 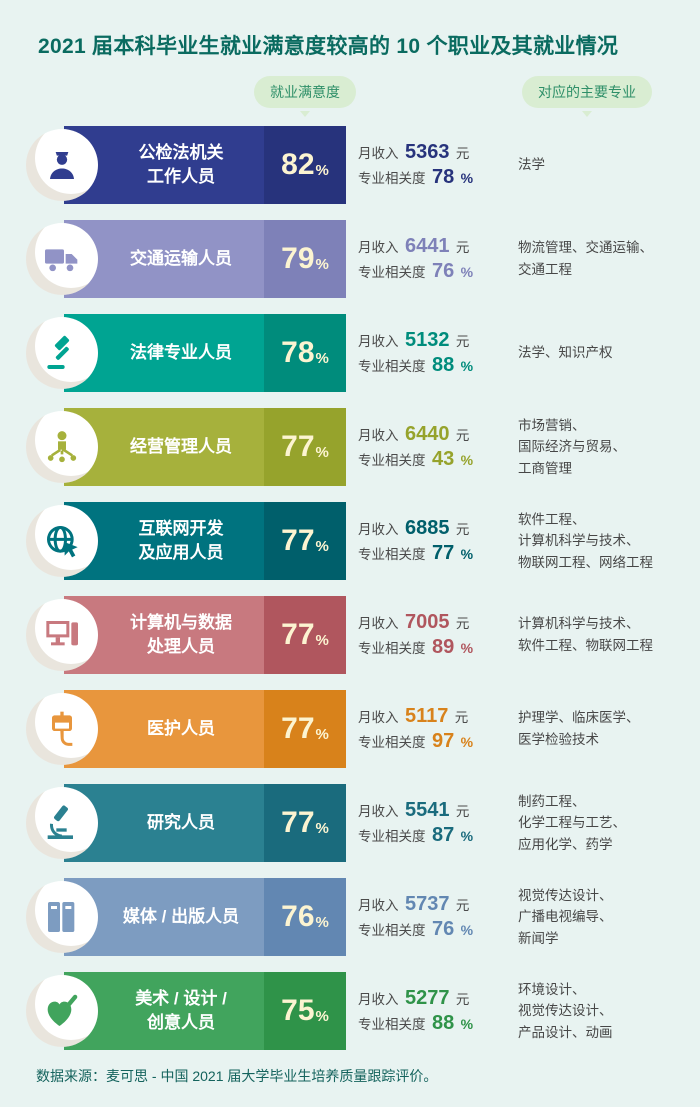 I want to click on column-labels: 就业满意度 对应的主要专业, so click(x=352, y=96).